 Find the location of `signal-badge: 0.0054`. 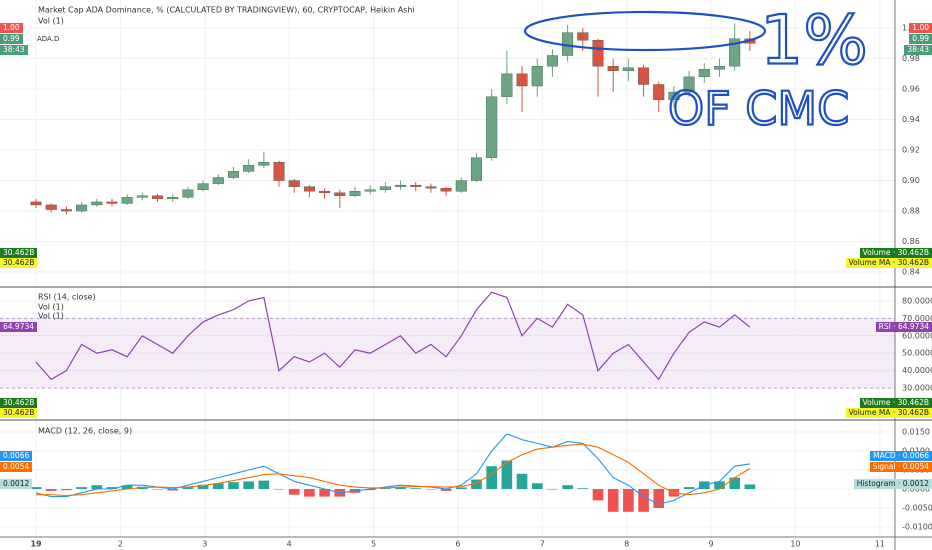

signal-badge: 0.0054 is located at coordinates (16, 467).